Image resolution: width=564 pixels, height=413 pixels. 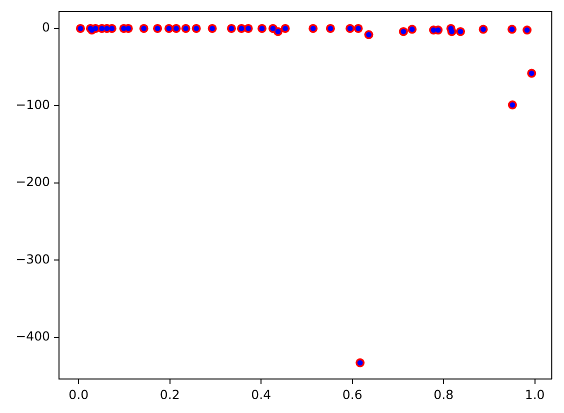 I want to click on x-tick-label: 0.8, so click(x=444, y=394).